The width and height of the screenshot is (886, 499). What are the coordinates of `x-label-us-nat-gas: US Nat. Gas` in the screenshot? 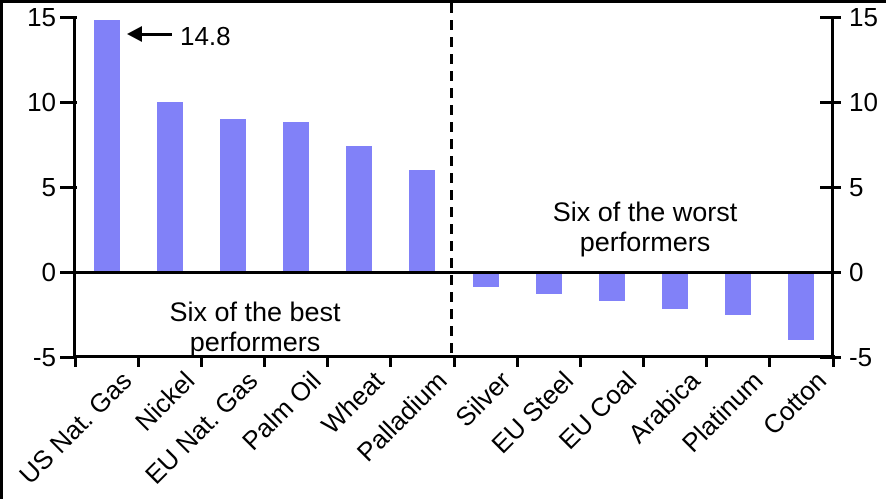 It's located at (75, 427).